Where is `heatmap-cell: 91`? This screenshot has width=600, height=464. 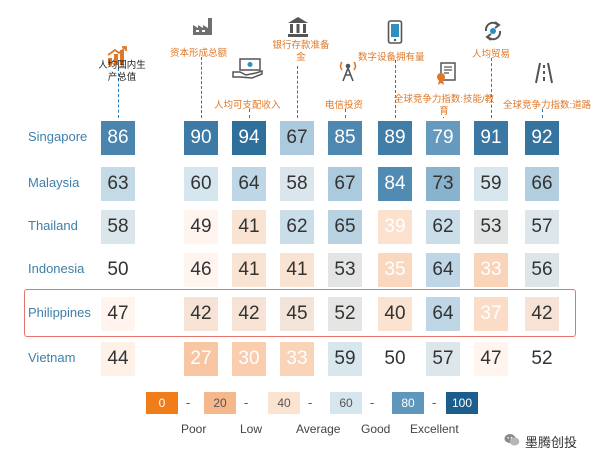 heatmap-cell: 91 is located at coordinates (491, 138).